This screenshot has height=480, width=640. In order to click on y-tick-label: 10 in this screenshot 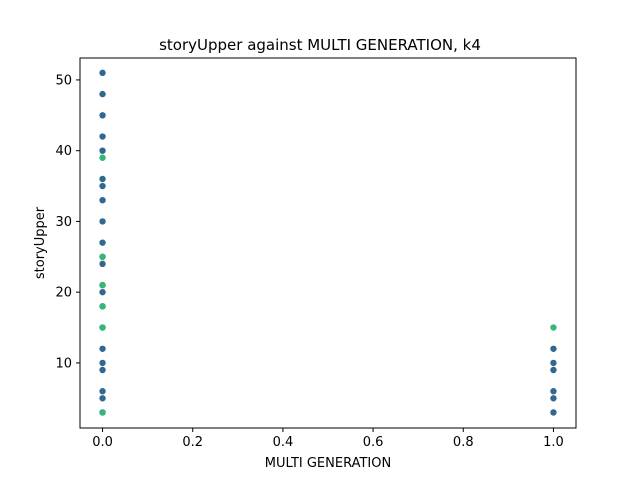, I will do `click(63, 363)`.